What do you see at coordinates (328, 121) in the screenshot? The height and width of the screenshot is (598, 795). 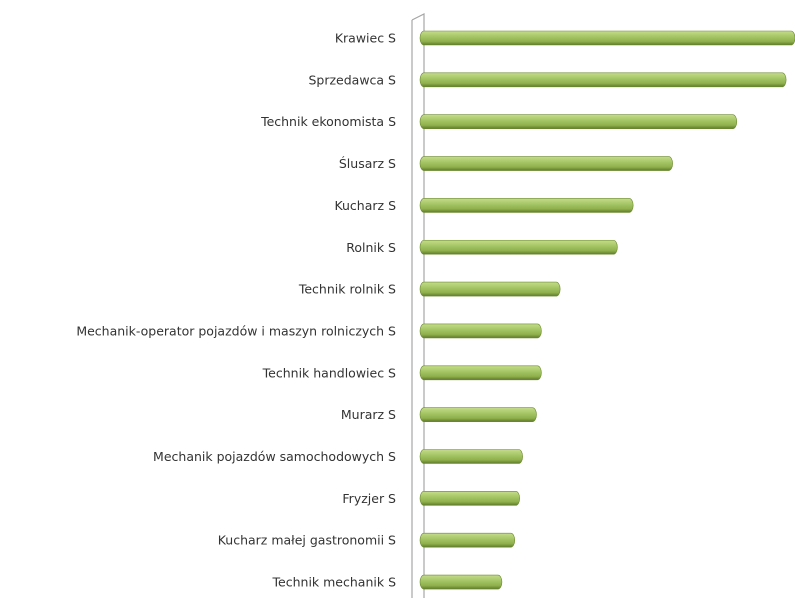 I see `y-tick-label: Technik ekonomista S` at bounding box center [328, 121].